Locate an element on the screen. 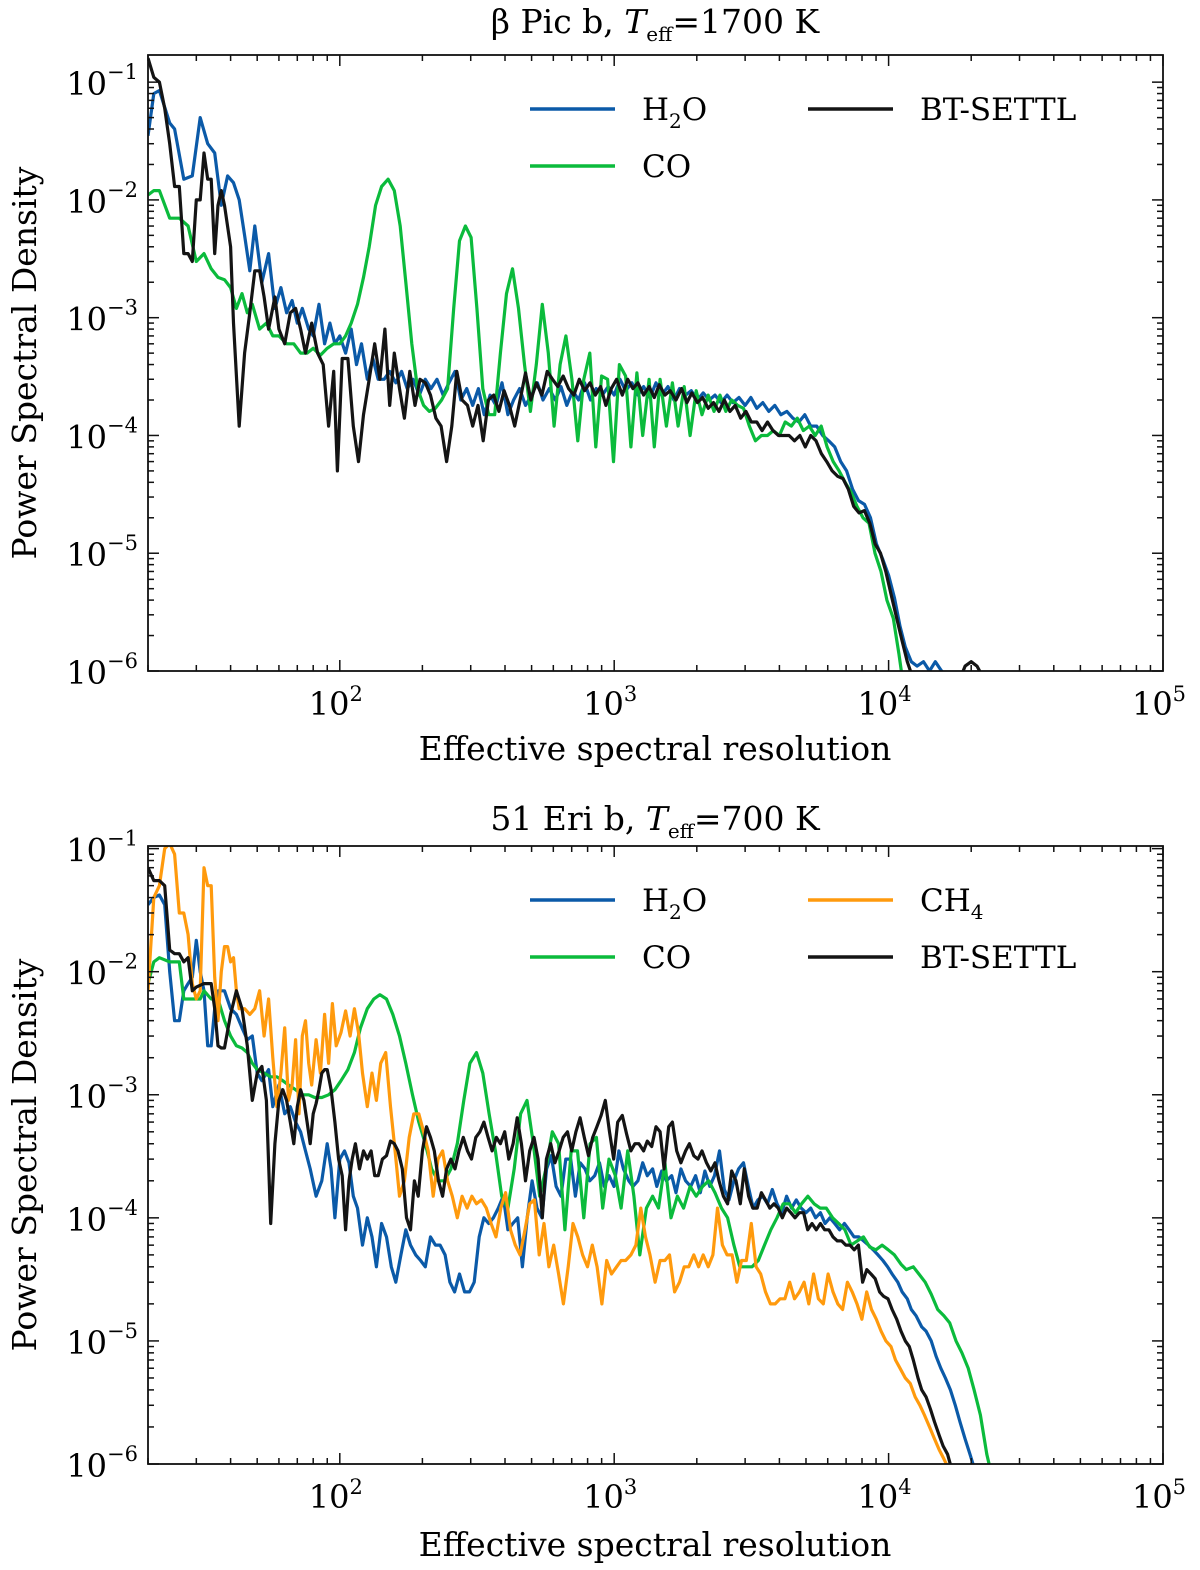 Image resolution: width=1200 pixels, height=1570 pixels. legend-label: CH4 is located at coordinates (952, 903).